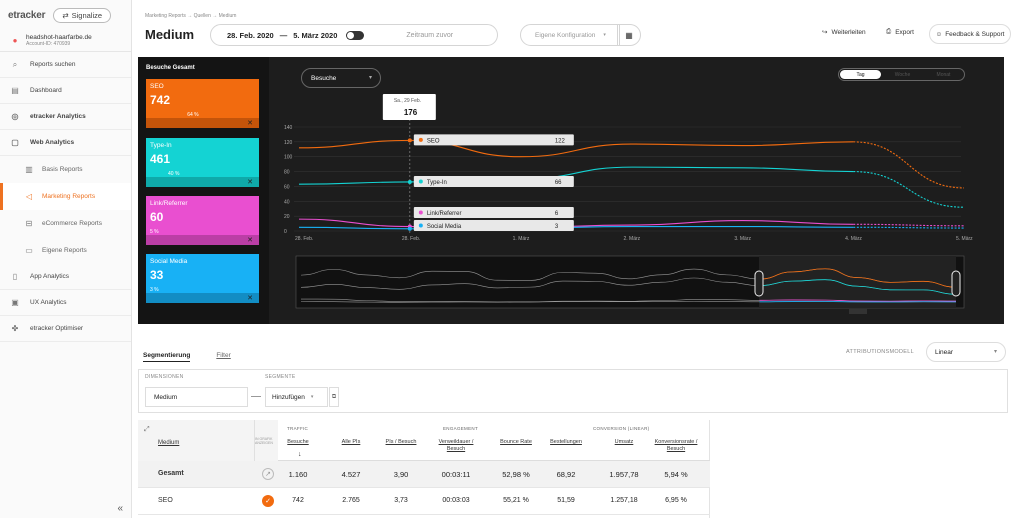  Describe the element at coordinates (956, 283) in the screenshot. I see `range-handle-right` at that location.